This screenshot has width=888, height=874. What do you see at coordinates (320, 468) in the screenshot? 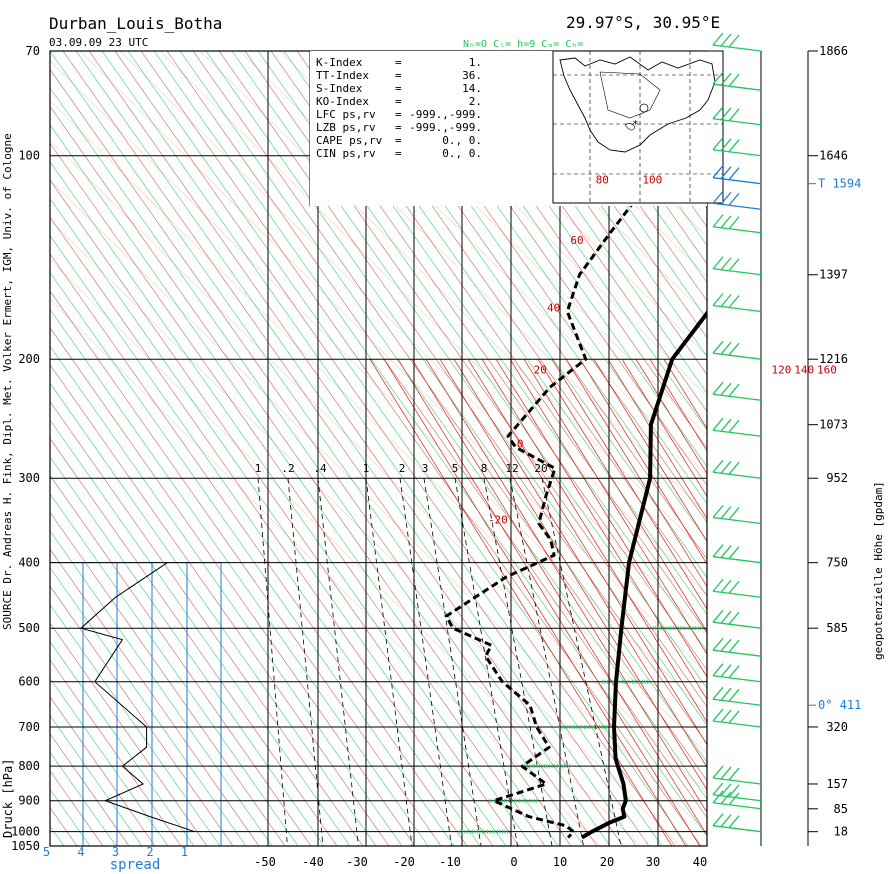
I see `mixing-ratio-label: .4` at bounding box center [320, 468].